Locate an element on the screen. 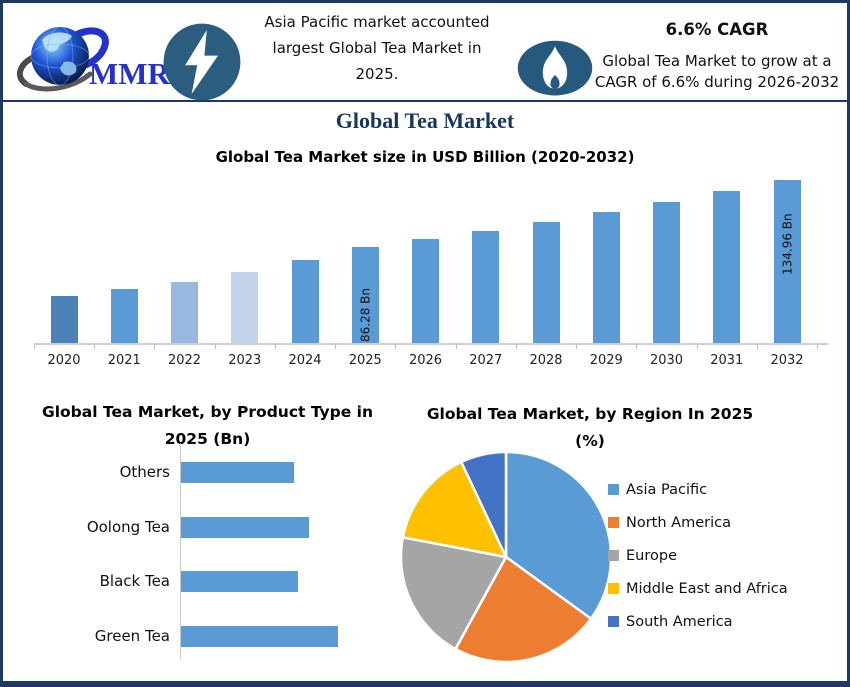 Image resolution: width=850 pixels, height=687 pixels. year-label-2028: 2028 is located at coordinates (546, 360).